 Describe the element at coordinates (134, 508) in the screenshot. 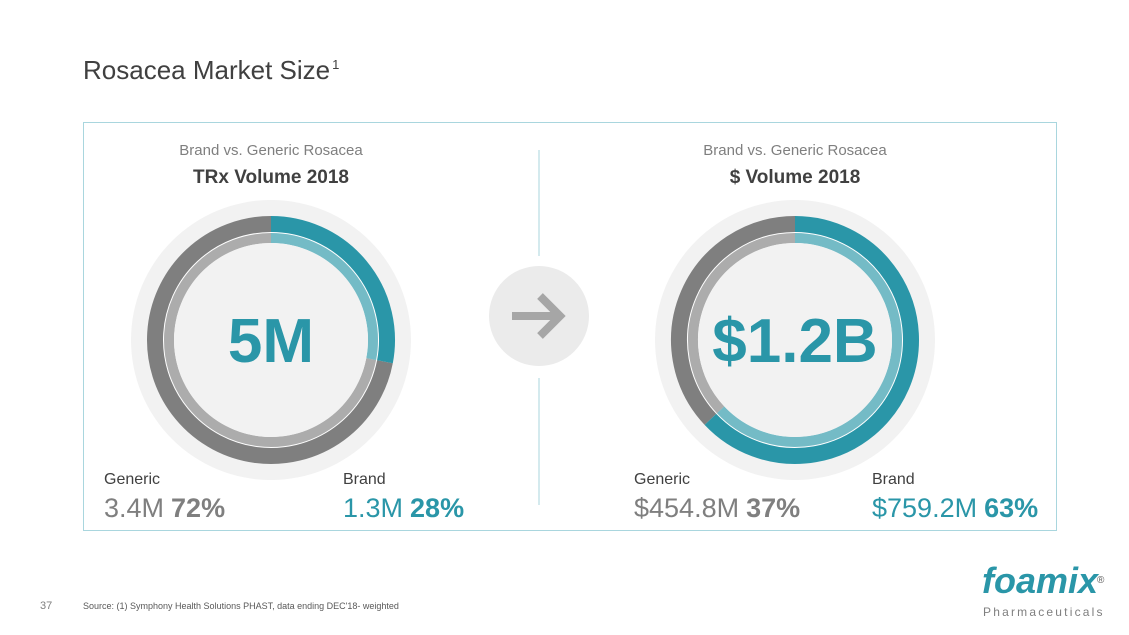

I see `amount-value: 3.4M` at that location.